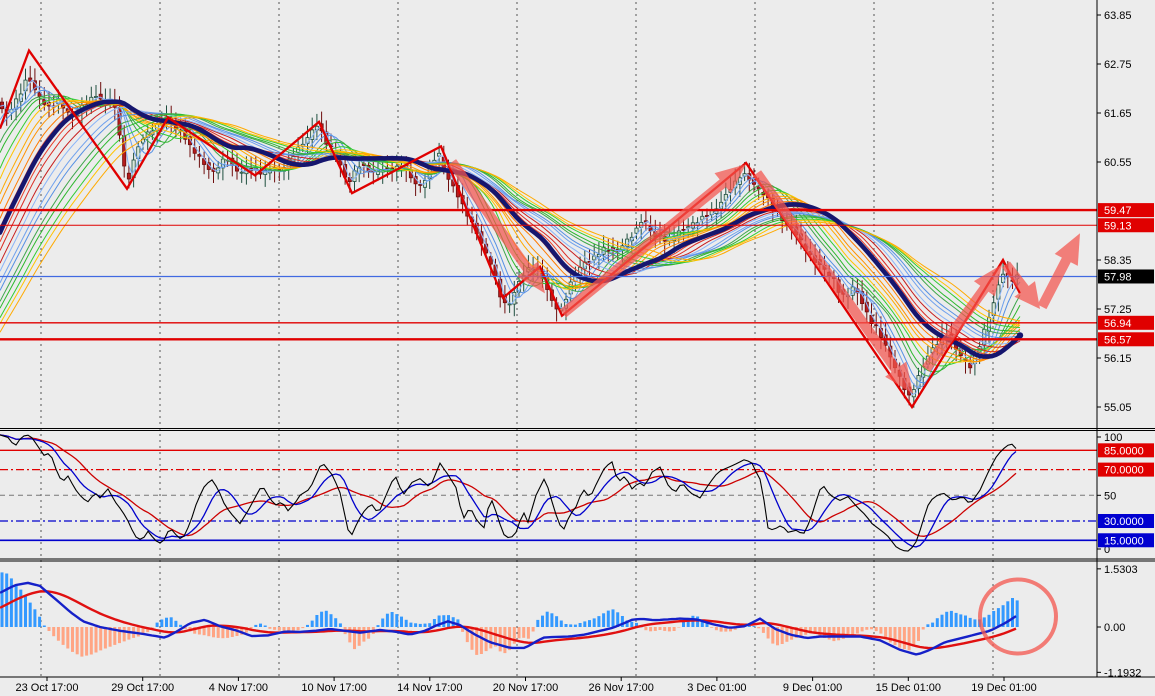 The image size is (1155, 696). I want to click on slow-ma-end-dot, so click(1020, 335).